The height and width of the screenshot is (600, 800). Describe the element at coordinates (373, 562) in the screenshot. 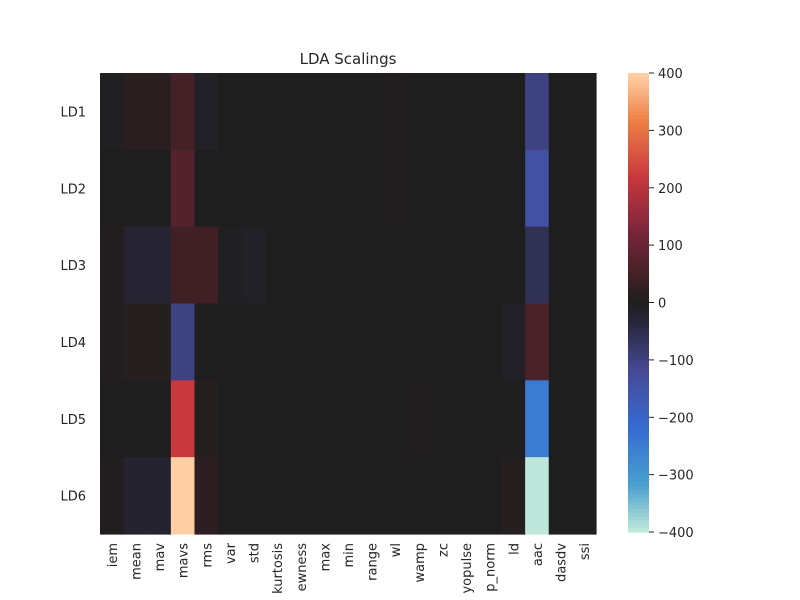

I see `column-label: range` at that location.